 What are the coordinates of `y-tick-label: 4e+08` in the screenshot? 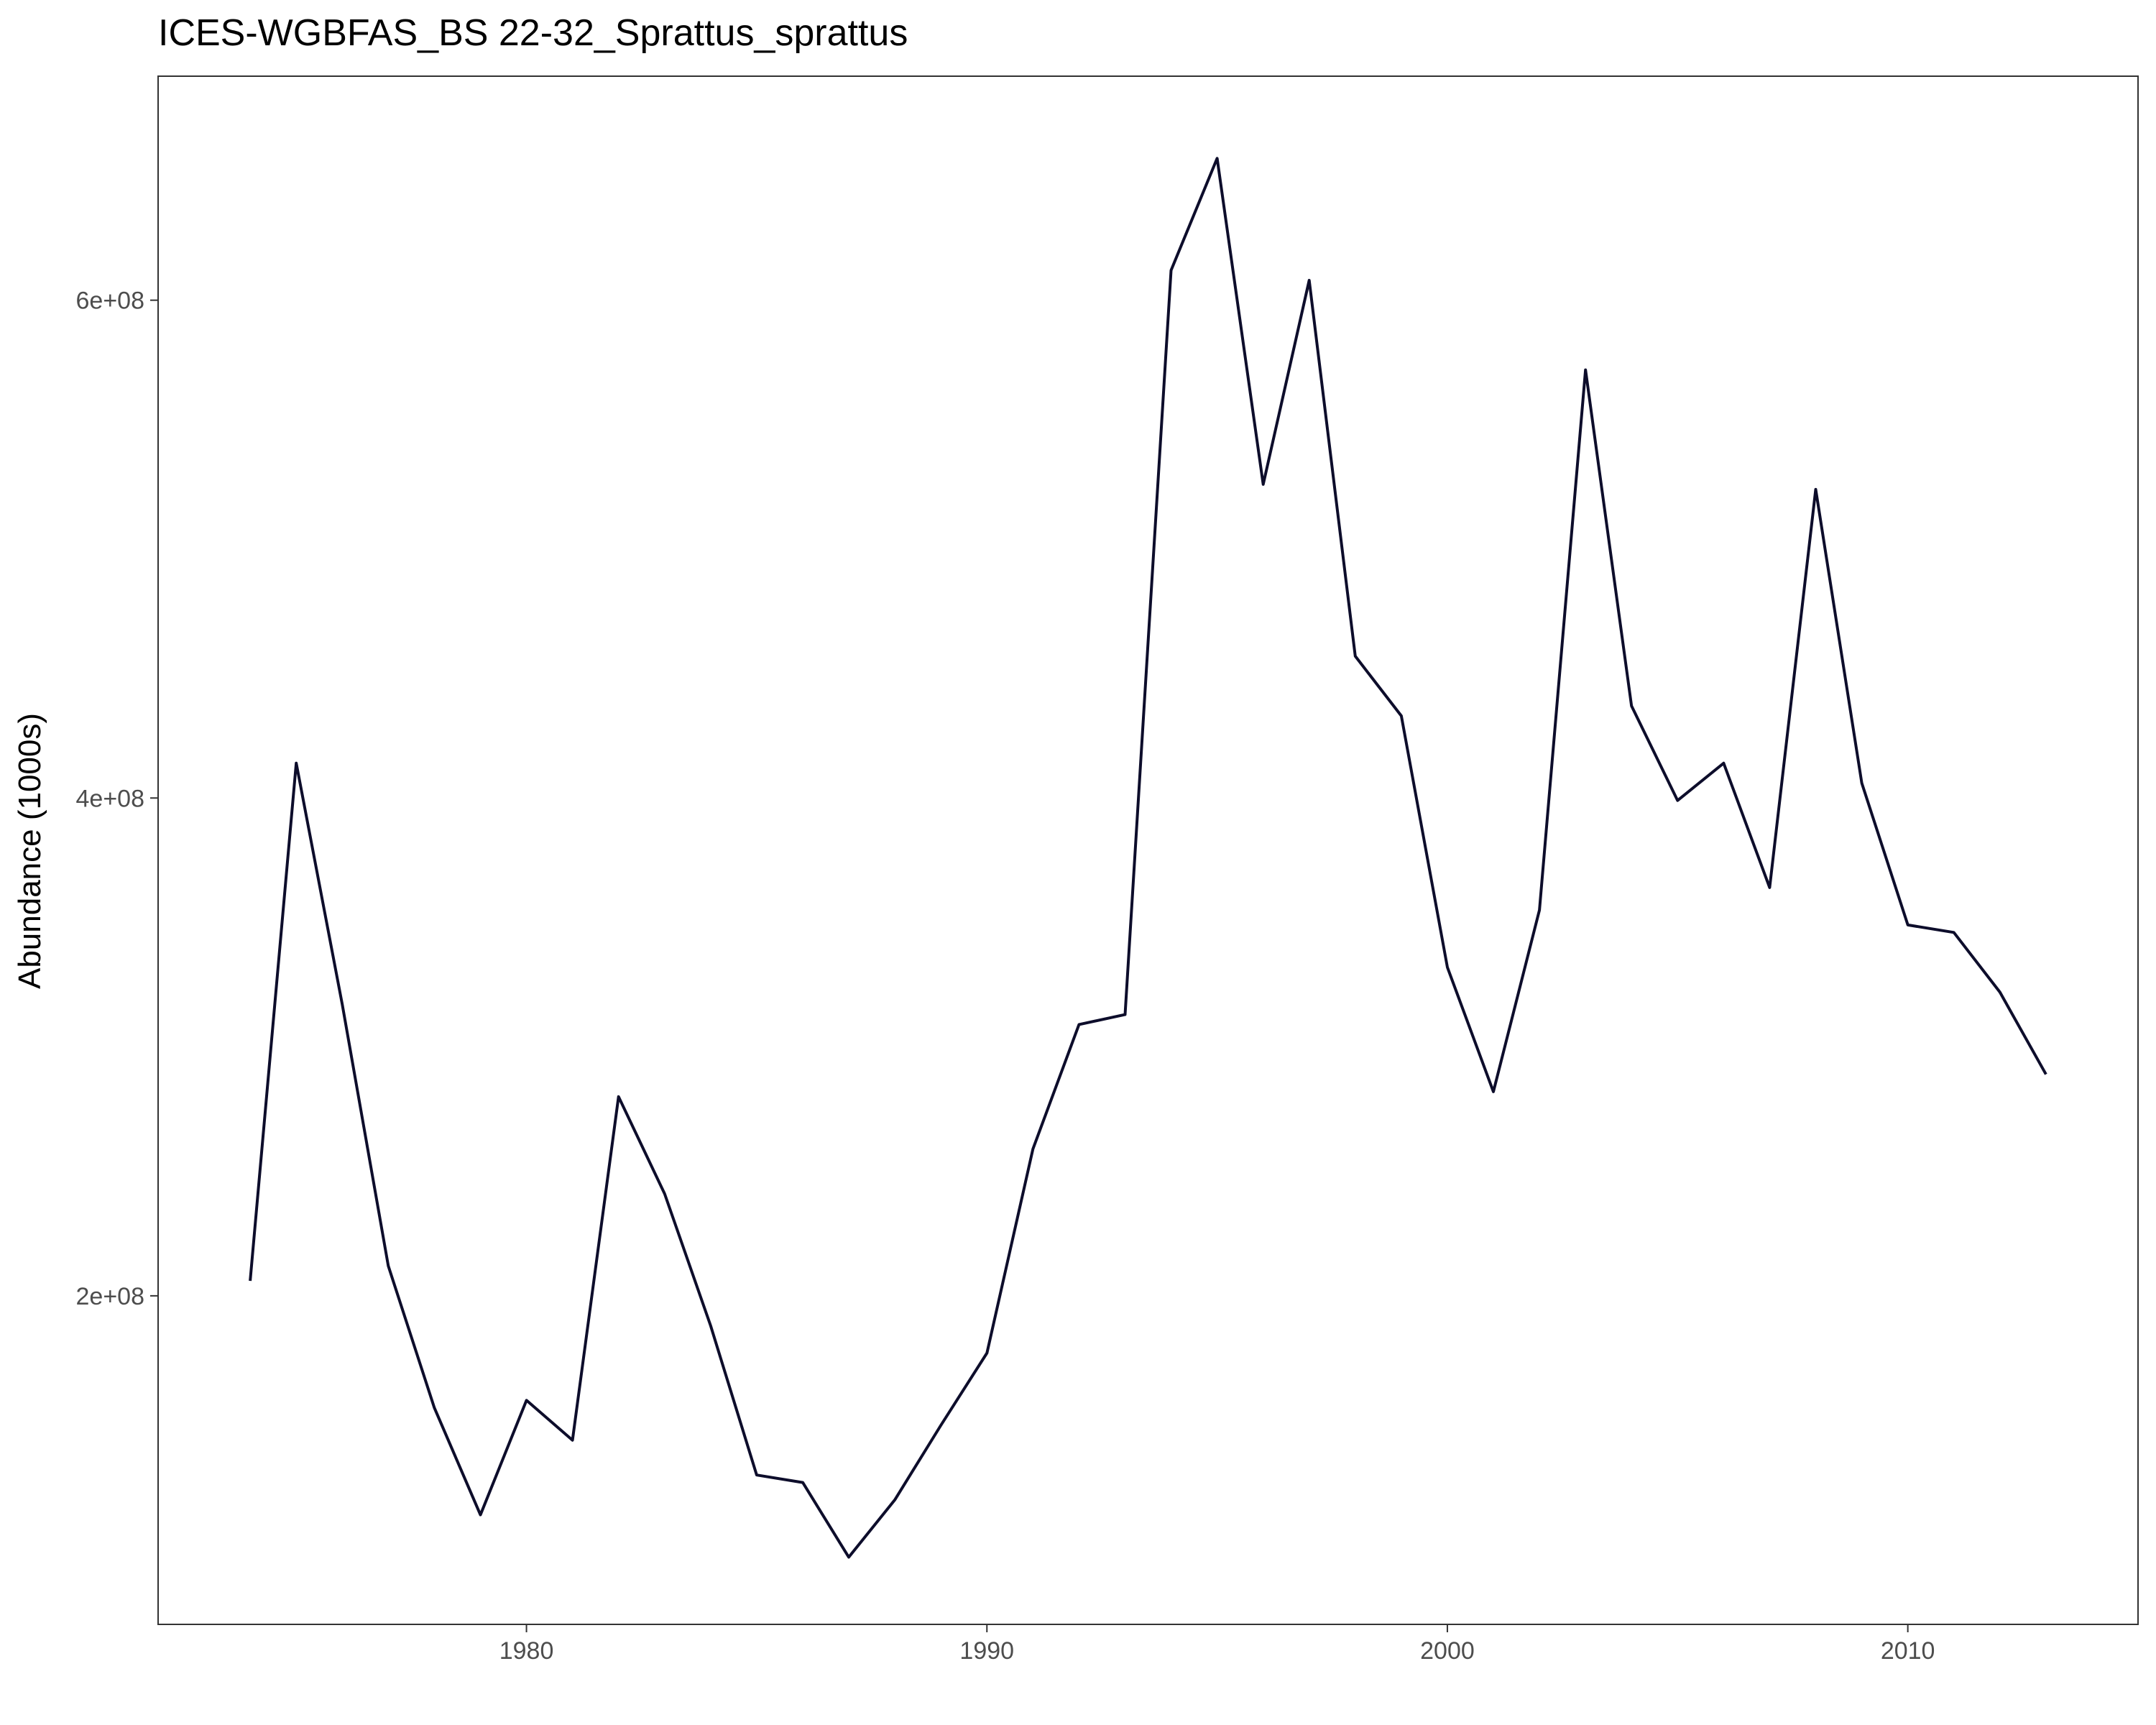 It's located at (111, 798).